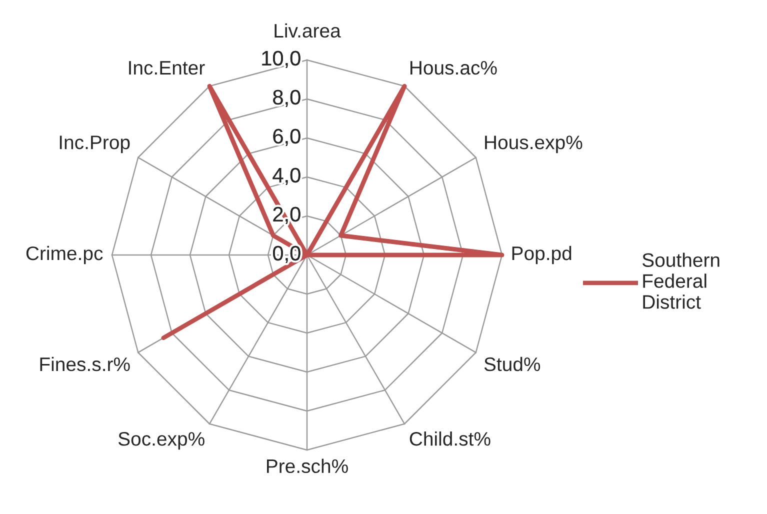 The image size is (767, 514). What do you see at coordinates (533, 145) in the screenshot?
I see `spoke-label: Hous.exp%` at bounding box center [533, 145].